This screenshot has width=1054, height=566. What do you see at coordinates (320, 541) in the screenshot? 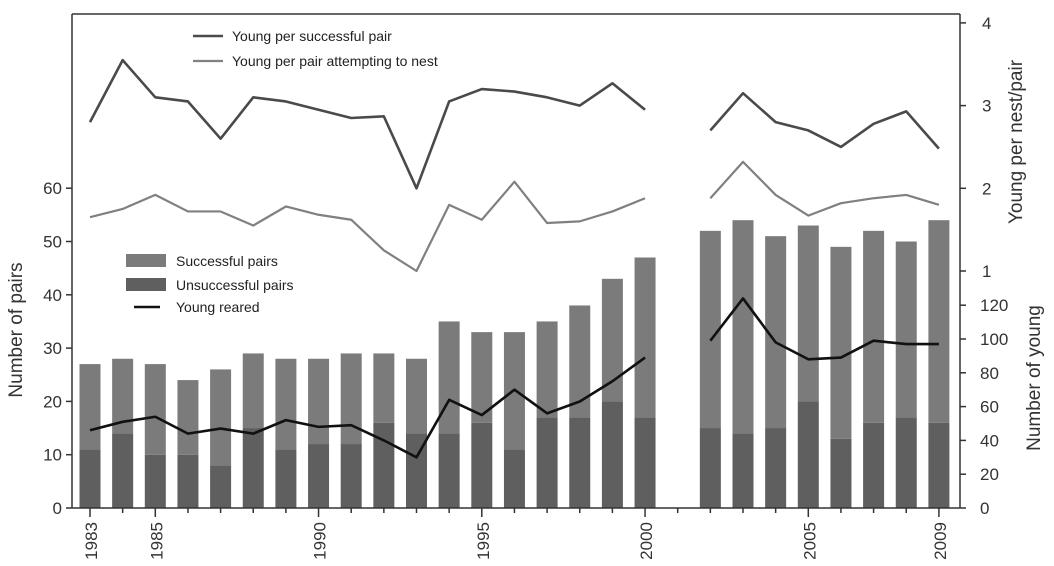
I see `x-tick-label-1990: 1990` at bounding box center [320, 541].